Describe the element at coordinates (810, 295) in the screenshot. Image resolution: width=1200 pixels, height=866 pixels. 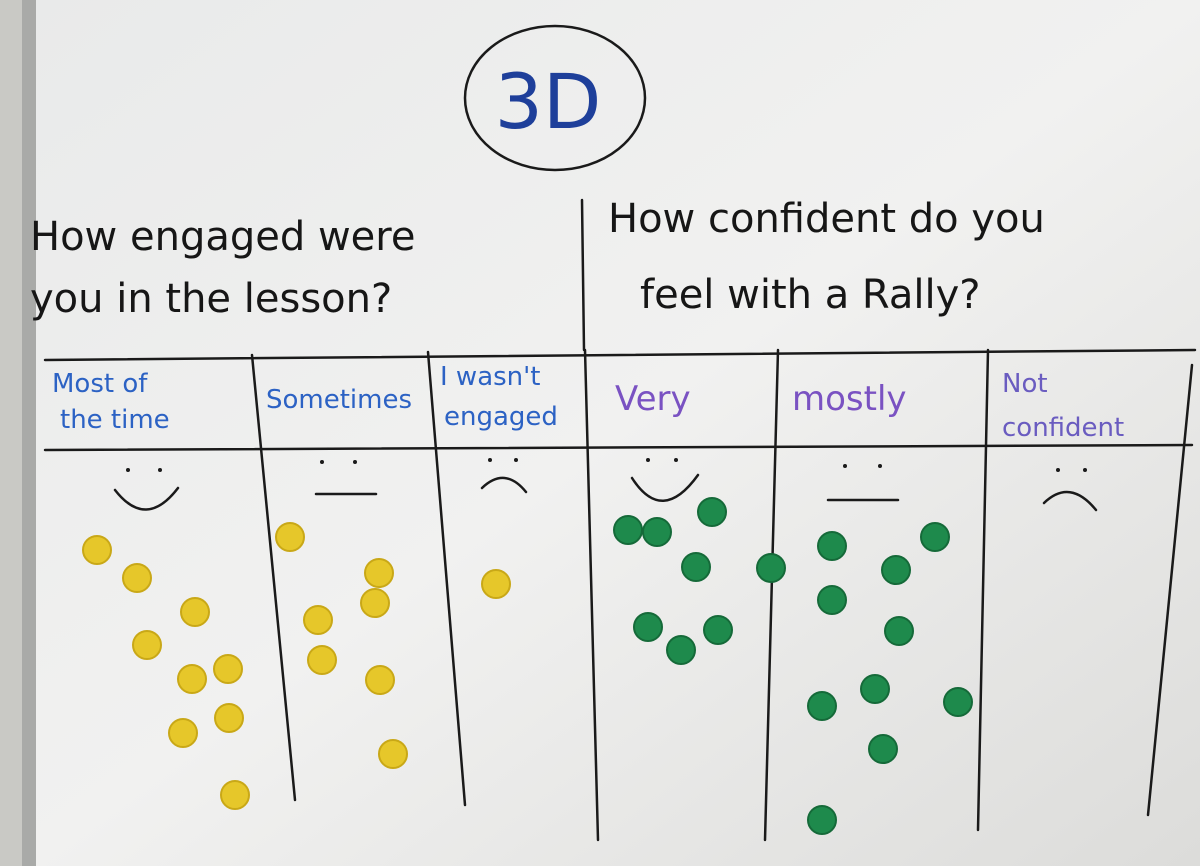
I see `question-2-line-2: feel with a Rally?` at that location.